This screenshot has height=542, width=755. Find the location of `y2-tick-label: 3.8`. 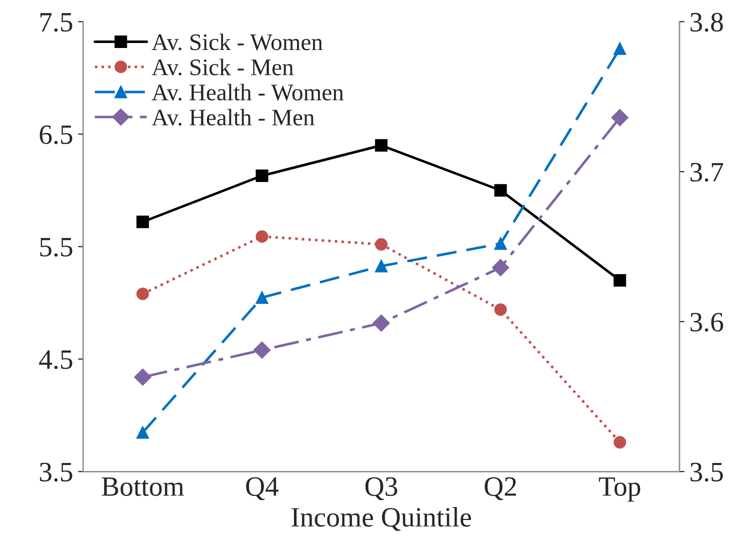

y2-tick-label: 3.8 is located at coordinates (706, 22).